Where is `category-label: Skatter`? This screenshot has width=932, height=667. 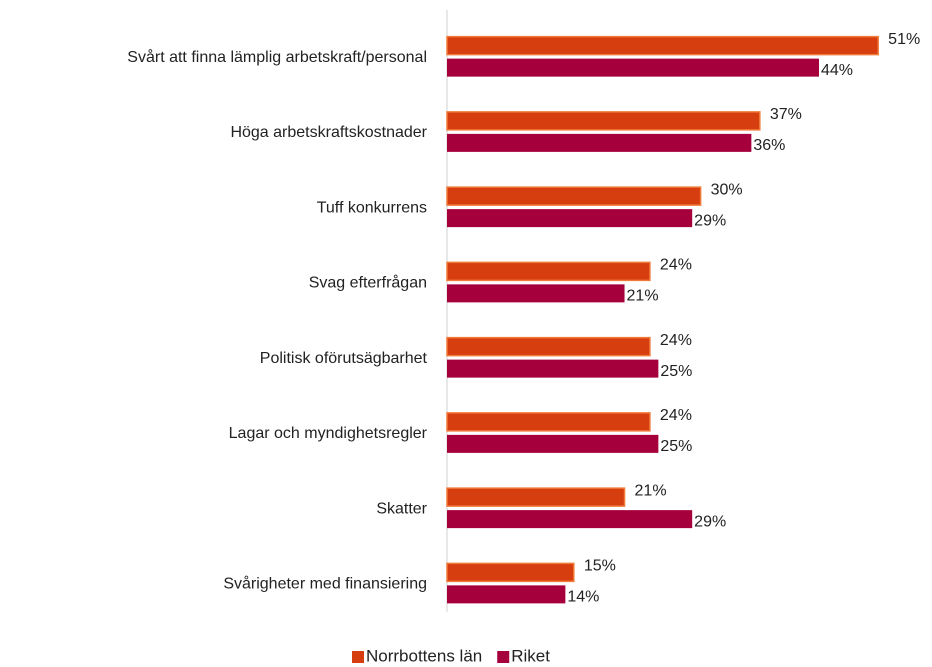 category-label: Skatter is located at coordinates (401, 508).